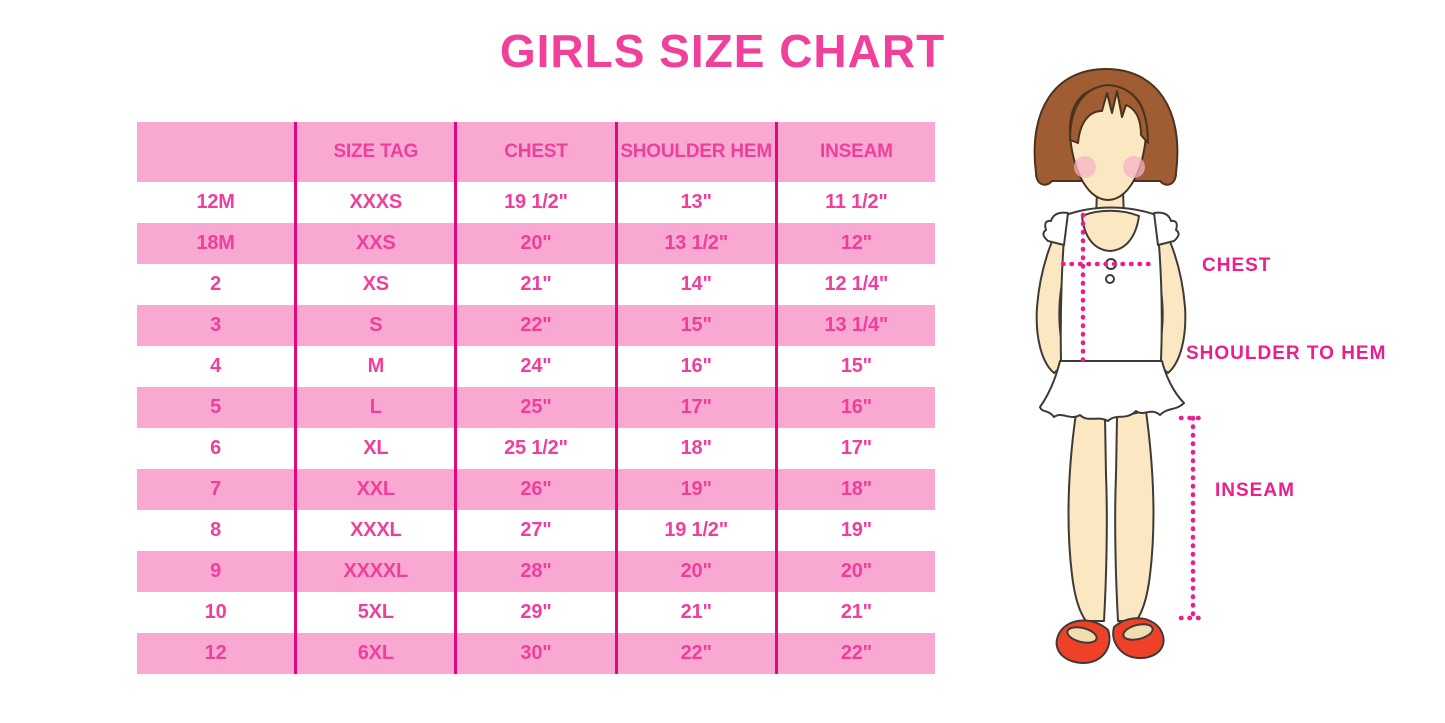 The image size is (1445, 723). I want to click on table-cell: M, so click(375, 366).